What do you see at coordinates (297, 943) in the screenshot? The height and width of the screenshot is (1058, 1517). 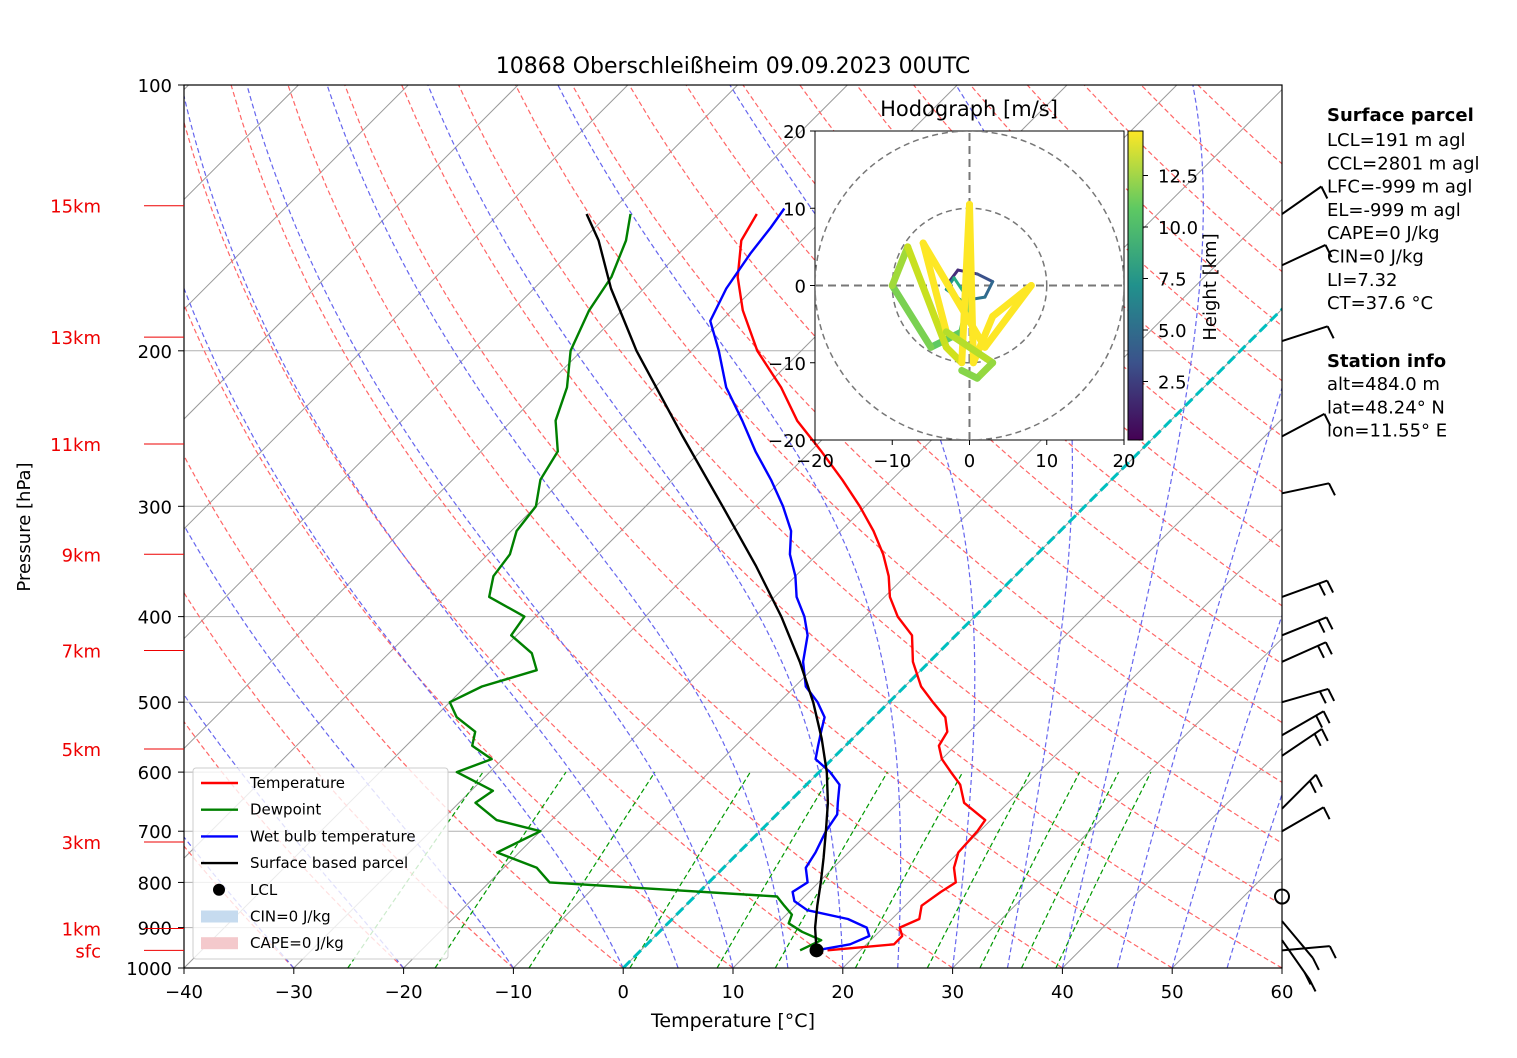 I see `legend-label: CAPE=0 J/kg` at bounding box center [297, 943].